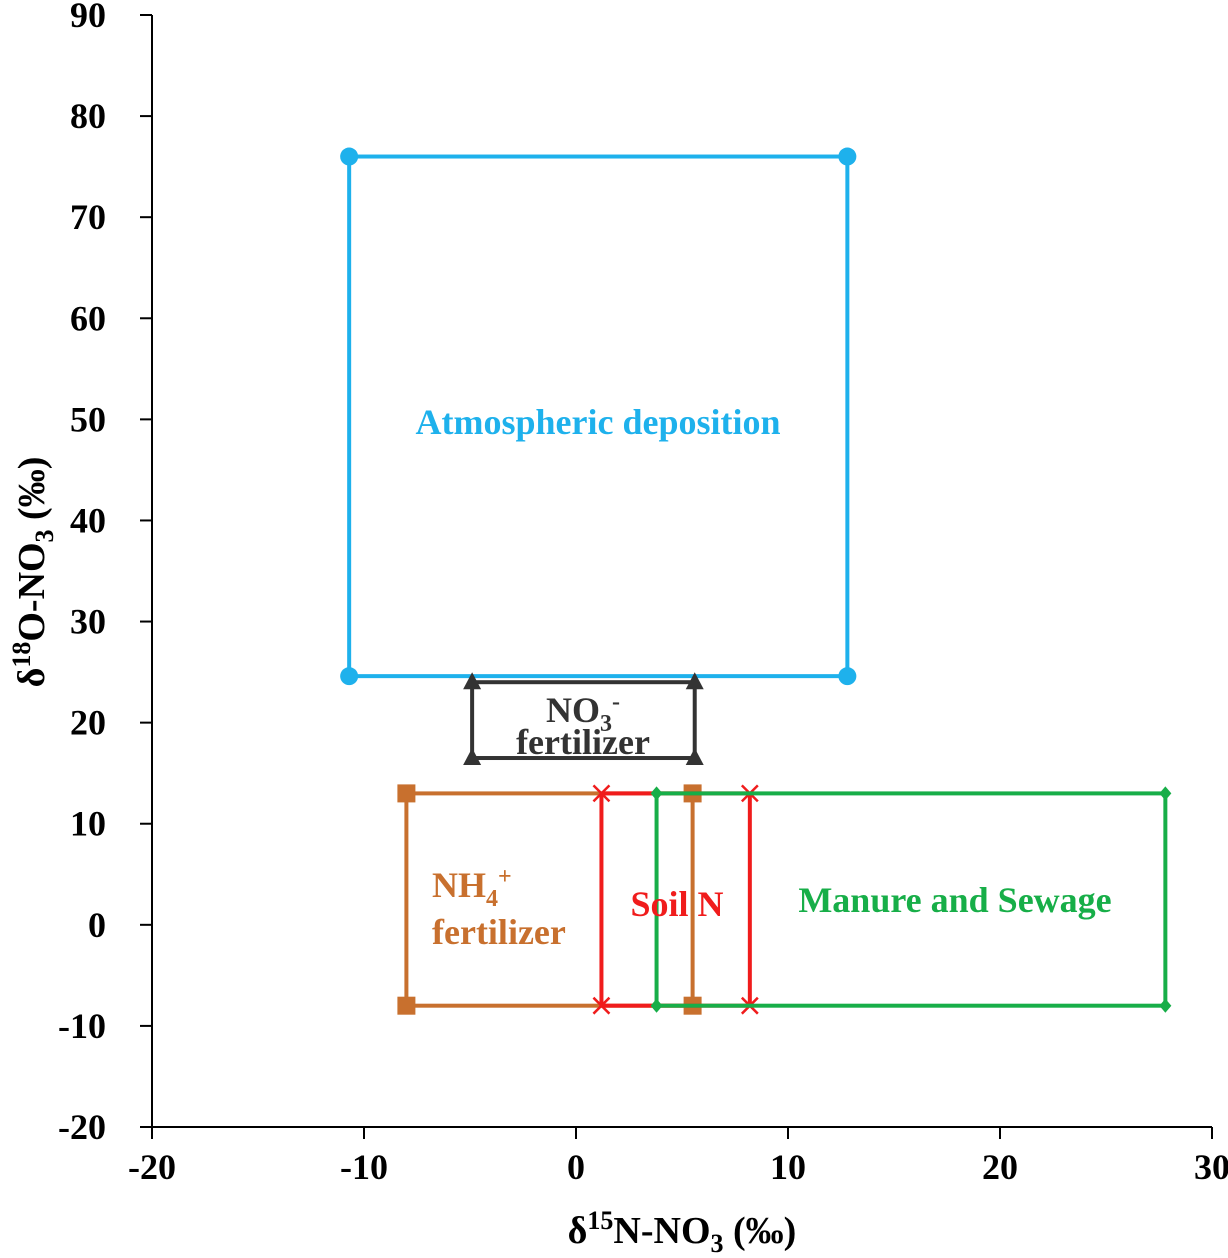 Image resolution: width=1228 pixels, height=1258 pixels. What do you see at coordinates (1211, 1167) in the screenshot?
I see `x-tick-label: 30` at bounding box center [1211, 1167].